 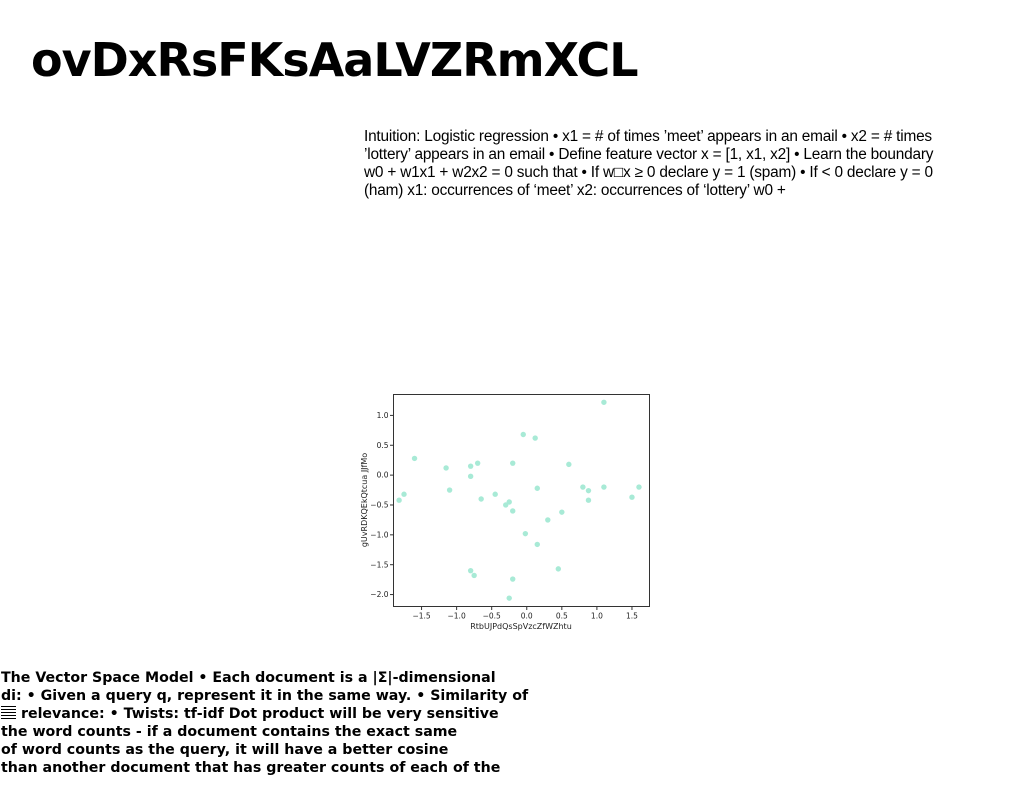 I want to click on x-tick-label: 1.0, so click(x=597, y=616).